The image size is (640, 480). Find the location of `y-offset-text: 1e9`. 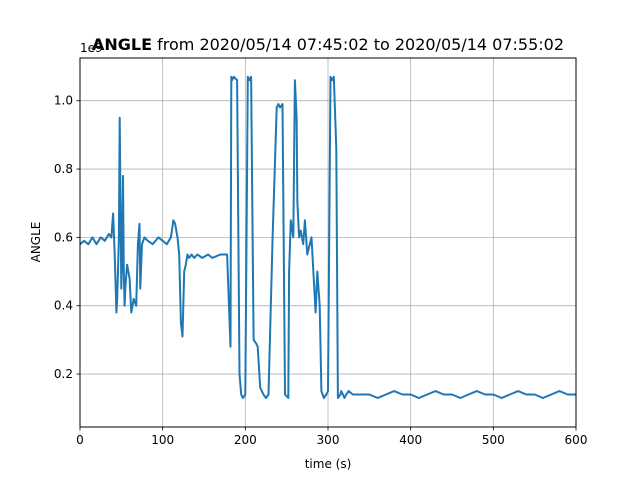

y-offset-text: 1e9 is located at coordinates (91, 48).